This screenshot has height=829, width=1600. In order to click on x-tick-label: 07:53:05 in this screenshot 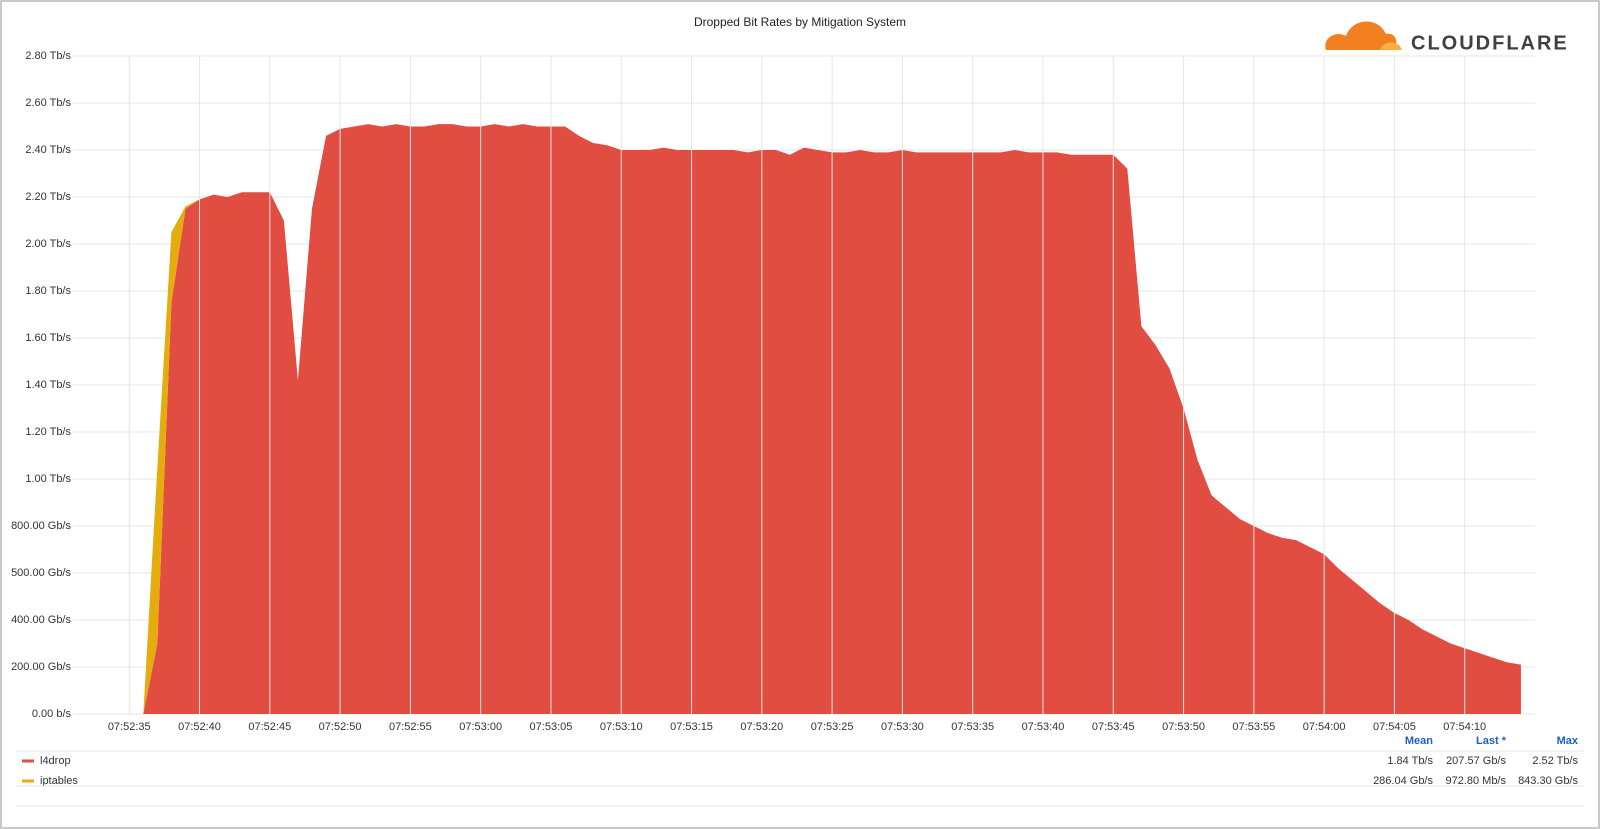, I will do `click(551, 727)`.